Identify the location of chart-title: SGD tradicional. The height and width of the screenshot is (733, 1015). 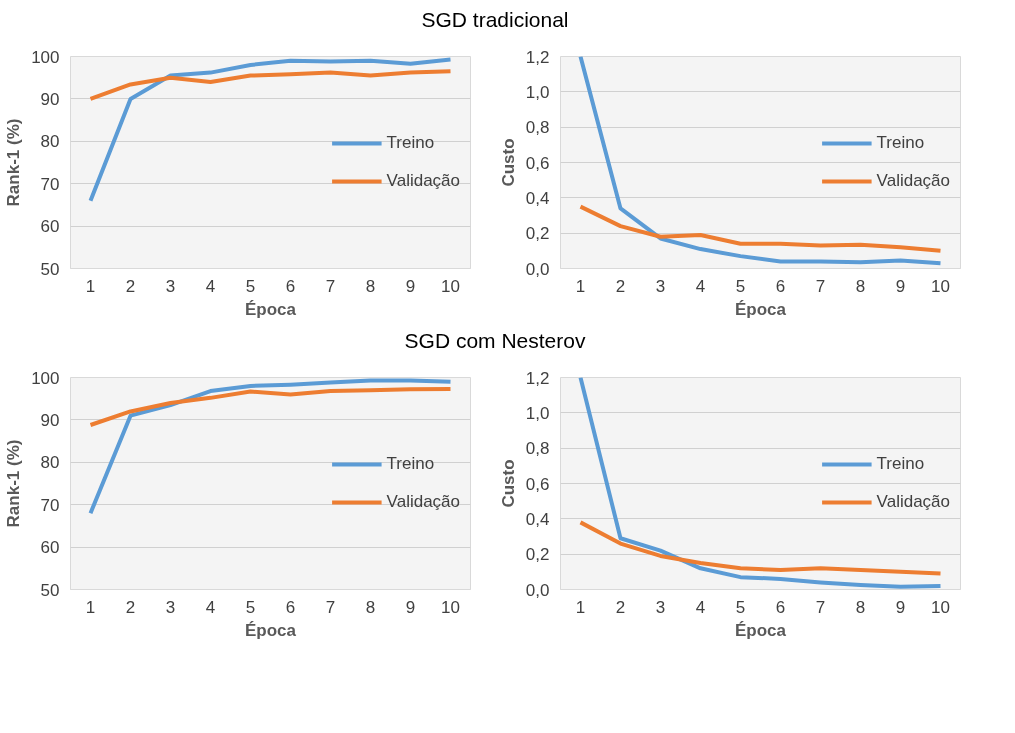
(495, 20).